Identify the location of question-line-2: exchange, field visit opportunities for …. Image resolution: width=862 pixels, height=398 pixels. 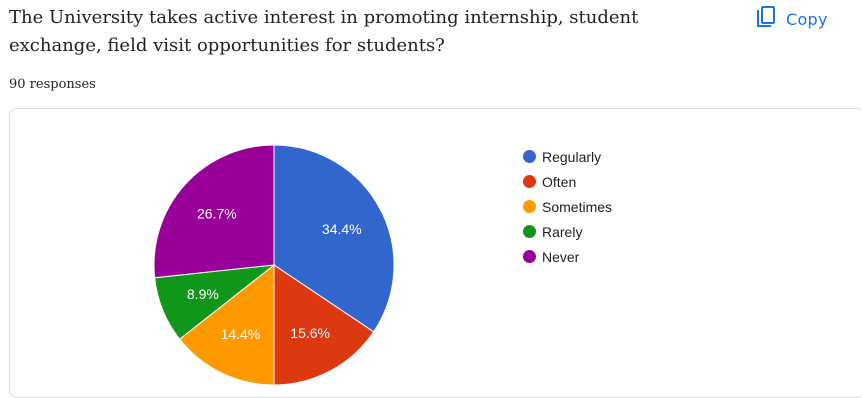
(227, 45).